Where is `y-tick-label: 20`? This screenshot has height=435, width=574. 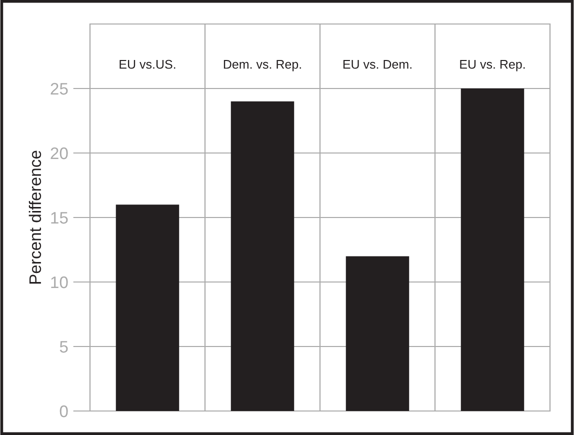 y-tick-label: 20 is located at coordinates (59, 153).